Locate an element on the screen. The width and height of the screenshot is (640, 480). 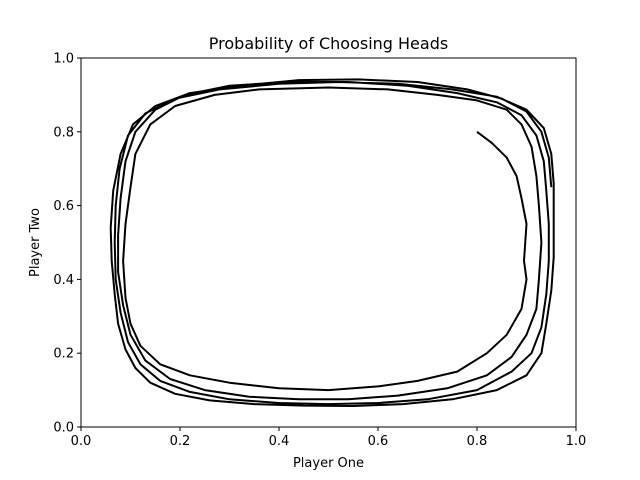
y-tick-label: 0.0 is located at coordinates (63, 428).